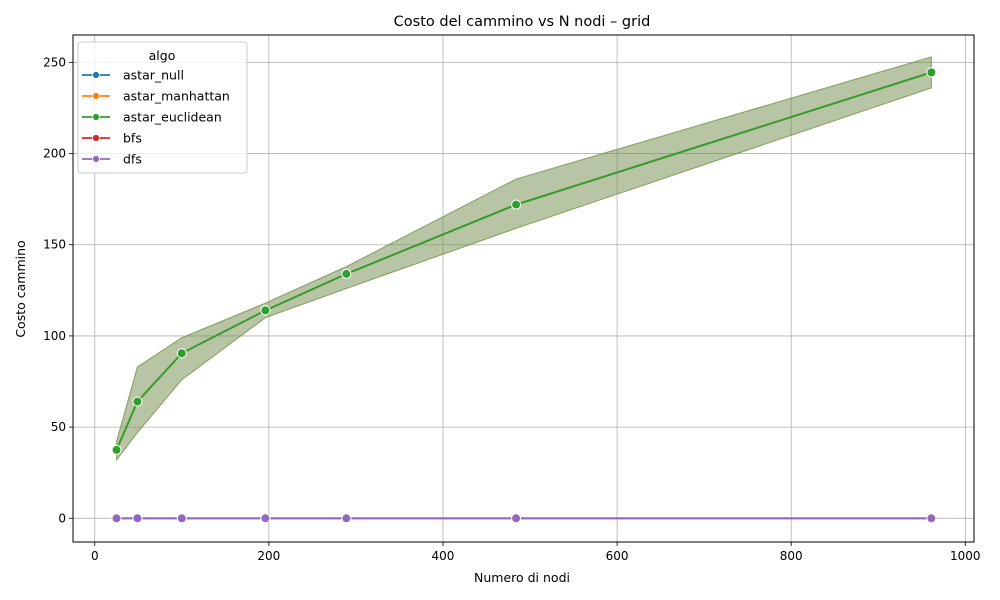 This screenshot has width=1000, height=600. What do you see at coordinates (54, 245) in the screenshot?
I see `y-tick-label: 150` at bounding box center [54, 245].